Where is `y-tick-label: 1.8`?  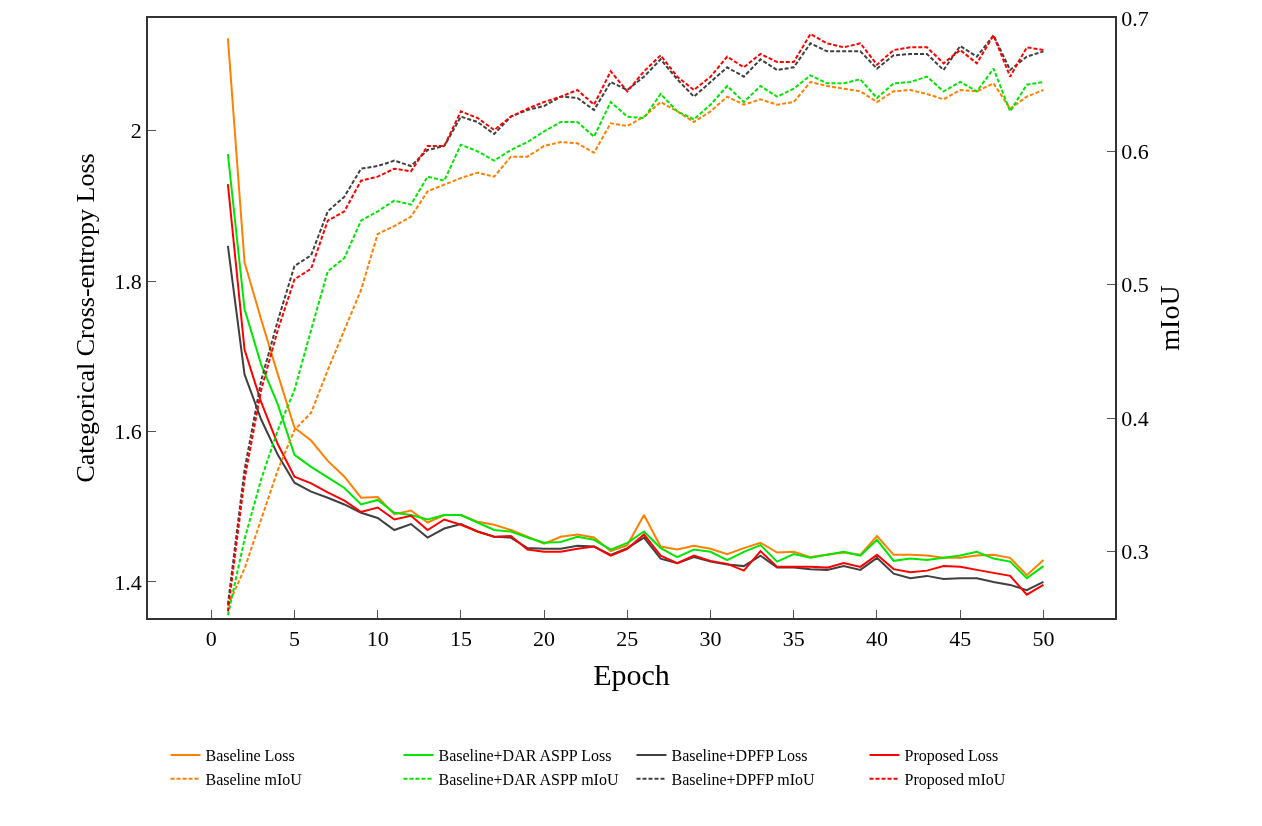 y-tick-label: 1.8 is located at coordinates (128, 281).